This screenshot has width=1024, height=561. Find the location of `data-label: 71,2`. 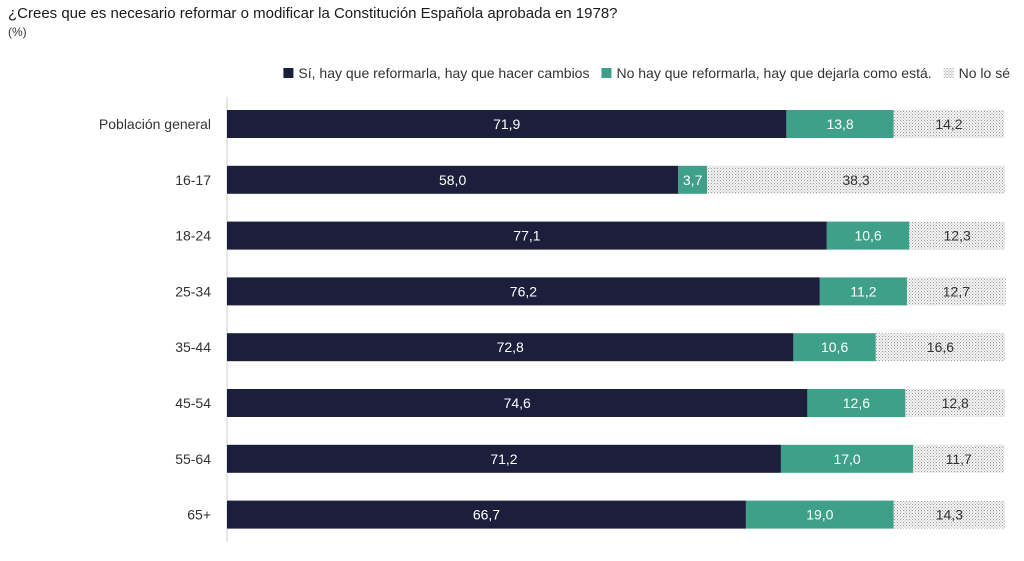

data-label: 71,2 is located at coordinates (503, 459).